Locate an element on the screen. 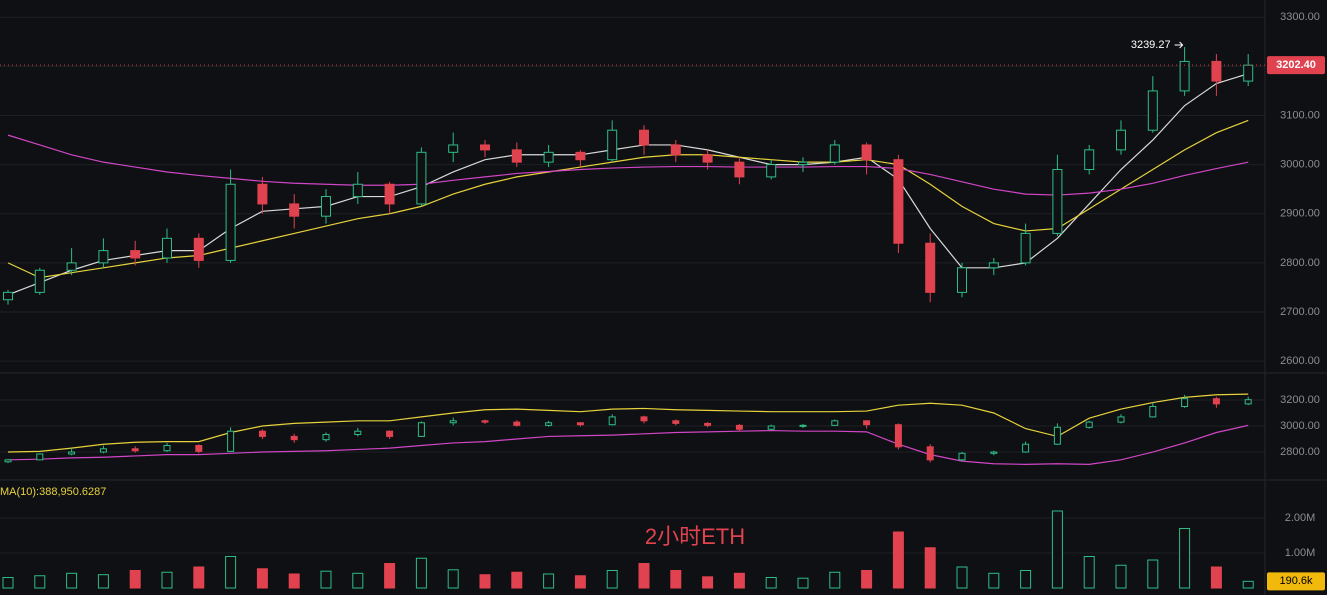  last-volume-box is located at coordinates (1296, 581).